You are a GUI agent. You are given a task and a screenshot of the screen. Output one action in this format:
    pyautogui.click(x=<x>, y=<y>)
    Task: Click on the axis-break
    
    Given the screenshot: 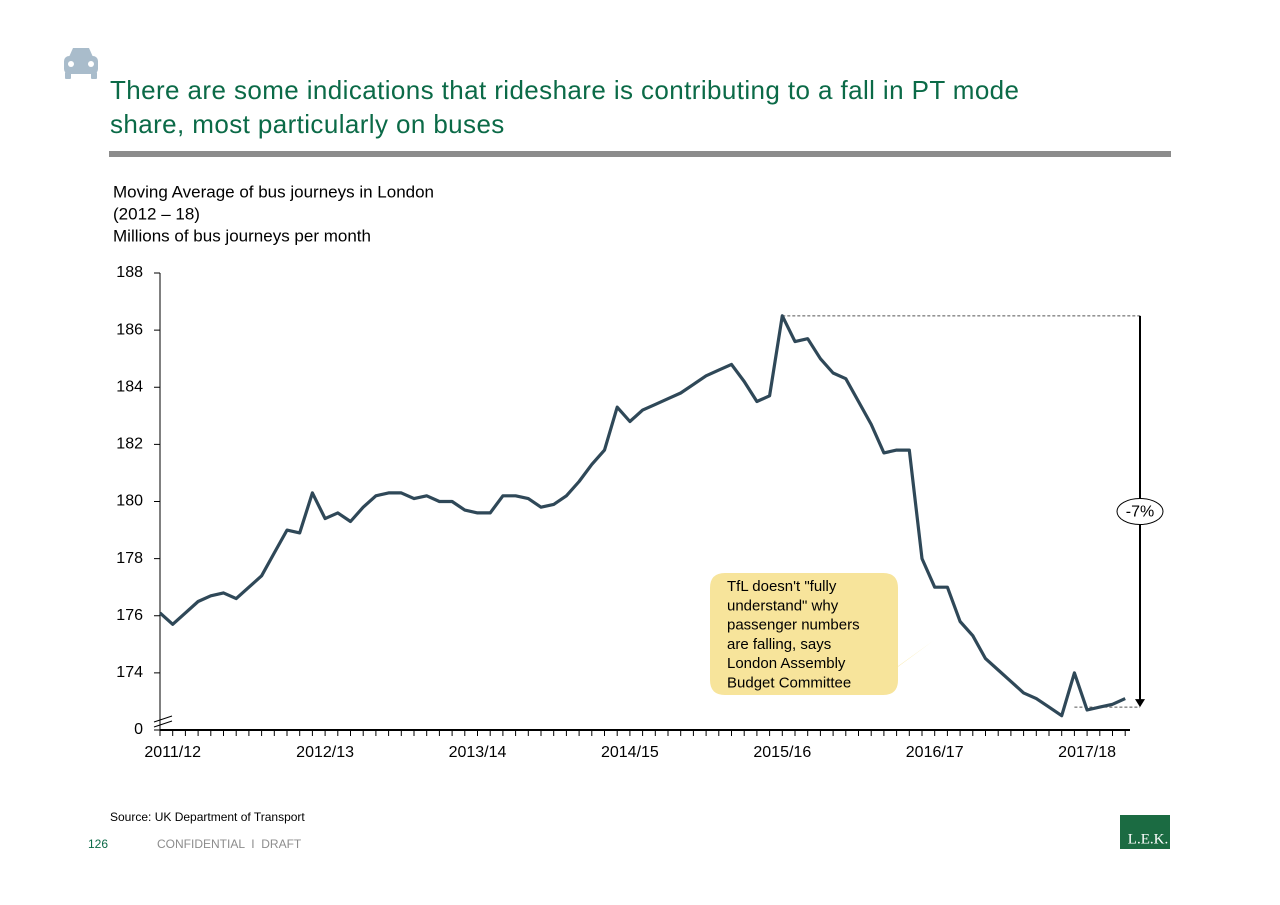 What is the action you would take?
    pyautogui.click(x=163, y=721)
    